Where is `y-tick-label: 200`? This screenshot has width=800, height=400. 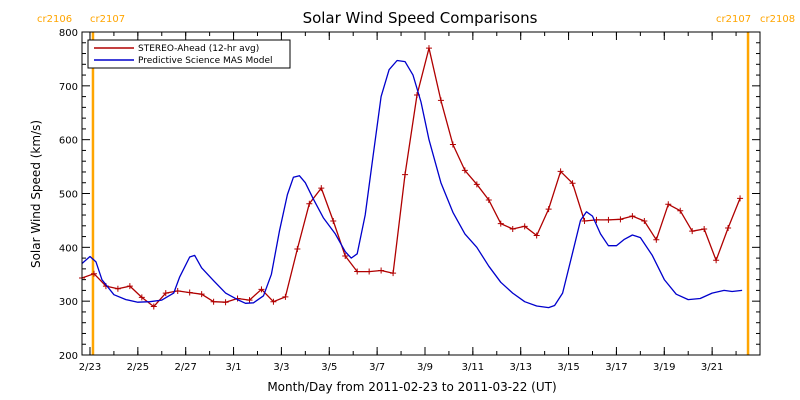
y-tick-label: 200 is located at coordinates (68, 356).